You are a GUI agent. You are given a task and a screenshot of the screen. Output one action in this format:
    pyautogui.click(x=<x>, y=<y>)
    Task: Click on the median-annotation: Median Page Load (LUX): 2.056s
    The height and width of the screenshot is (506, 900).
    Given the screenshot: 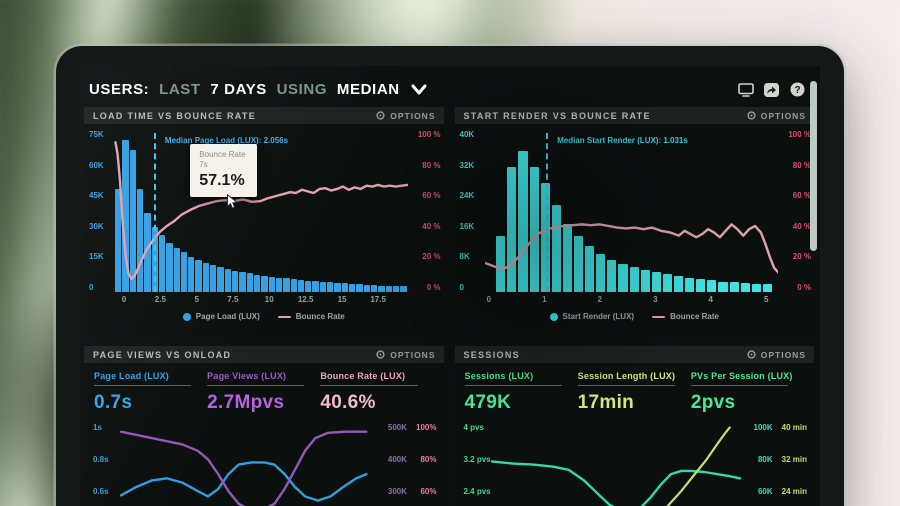 What is the action you would take?
    pyautogui.click(x=226, y=140)
    